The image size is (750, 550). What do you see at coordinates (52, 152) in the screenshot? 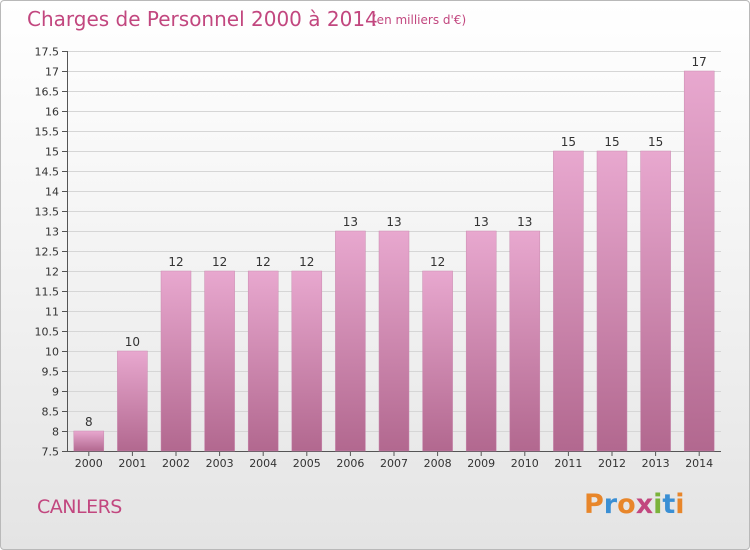
I see `y-tick-label: 15` at bounding box center [52, 152].